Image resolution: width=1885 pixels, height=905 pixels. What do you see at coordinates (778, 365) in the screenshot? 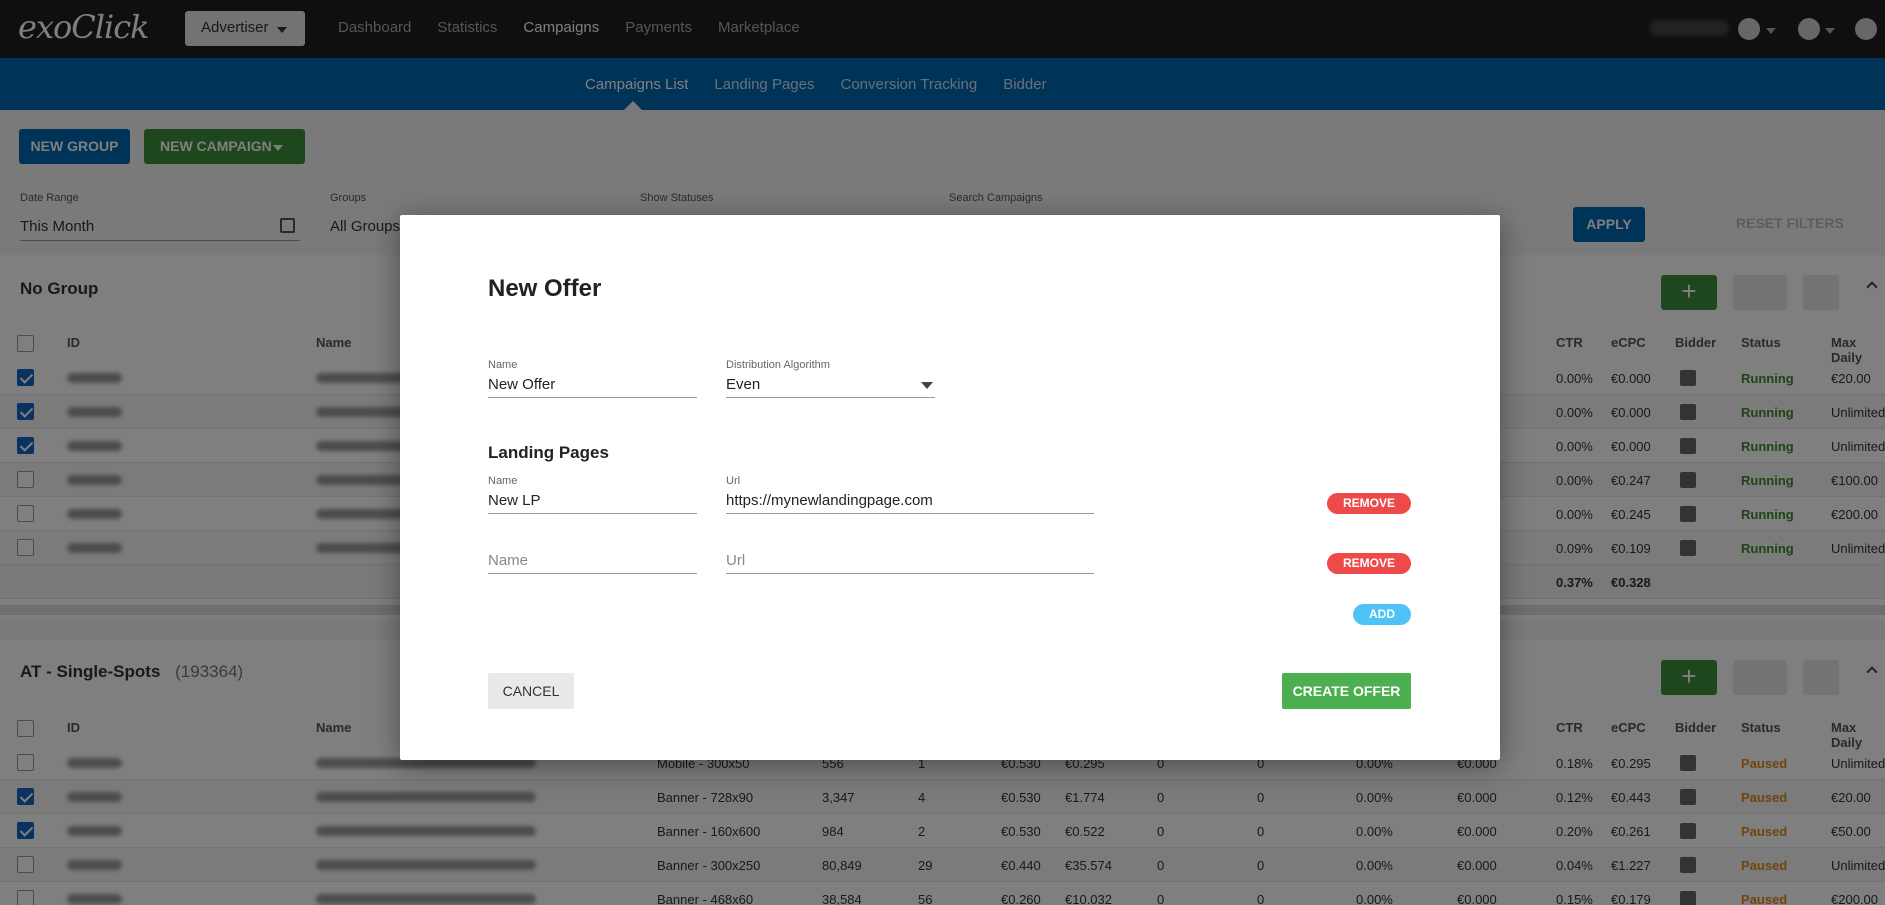
I see `distribution-algorithm-label: Distribution Algorithm` at bounding box center [778, 365].